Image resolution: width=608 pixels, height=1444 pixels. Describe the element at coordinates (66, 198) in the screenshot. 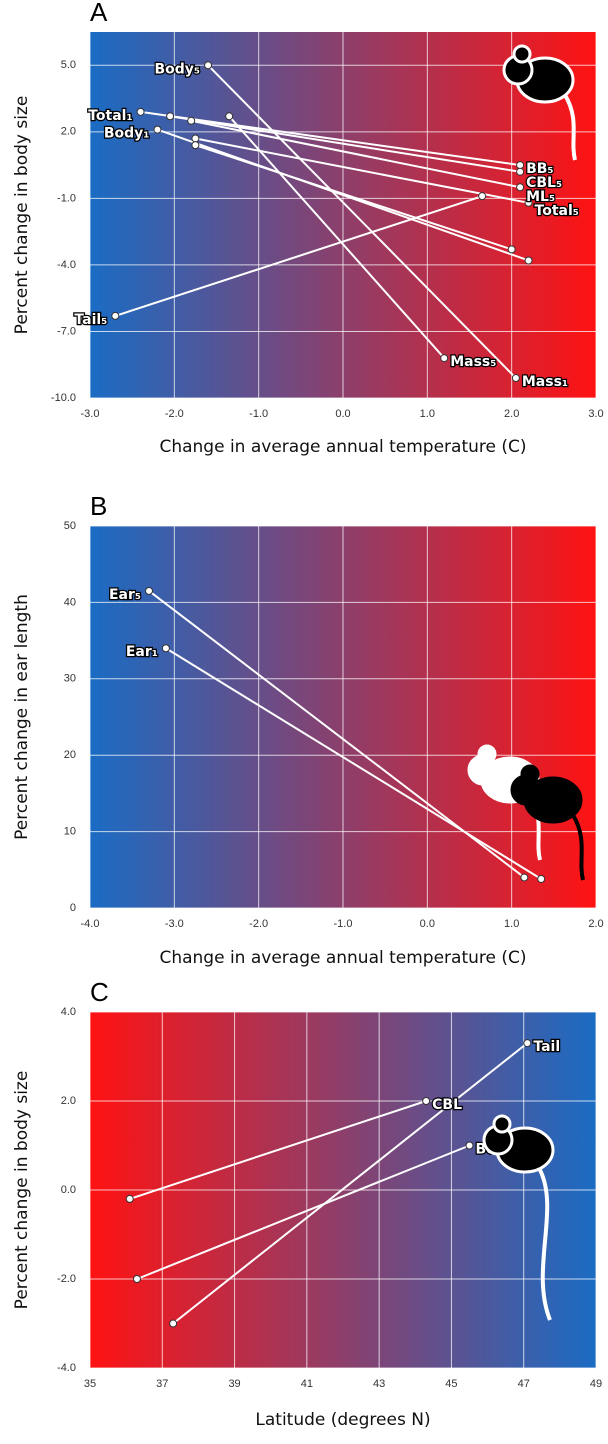

I see `y-tick-label: -1.0` at that location.